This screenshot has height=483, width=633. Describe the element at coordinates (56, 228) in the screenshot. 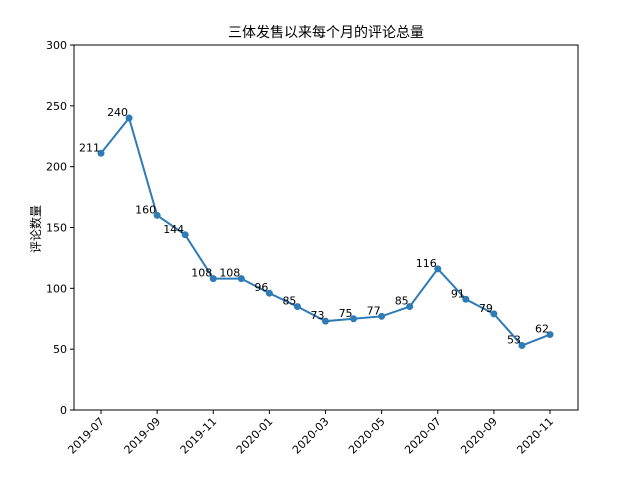

I see `y-tick-label: 150` at that location.